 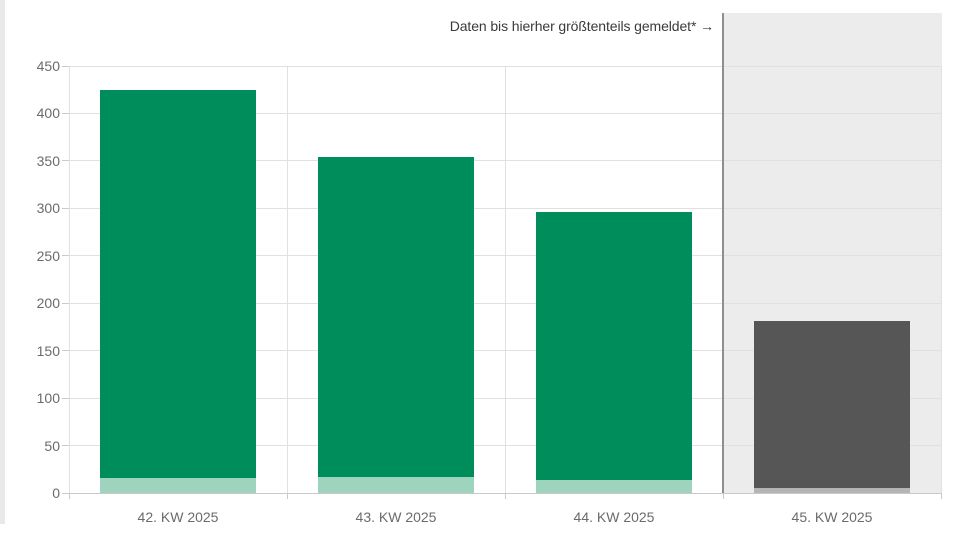 What do you see at coordinates (396, 517) in the screenshot?
I see `x-axis-label: 43. KW 2025` at bounding box center [396, 517].